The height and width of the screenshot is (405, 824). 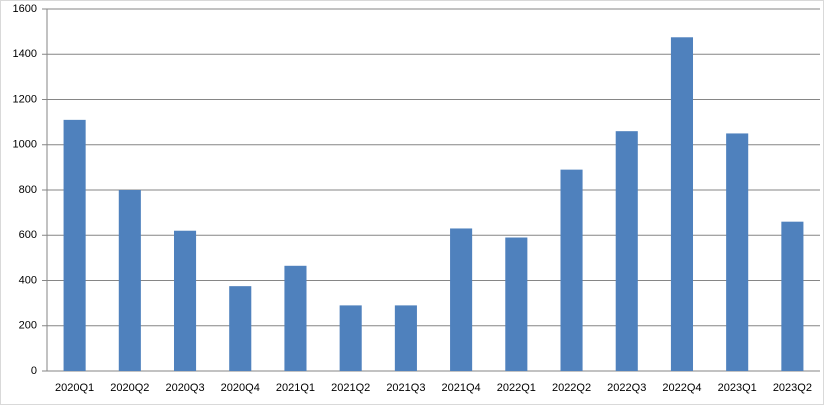 I want to click on y-tick-label: 1200, so click(x=25, y=99).